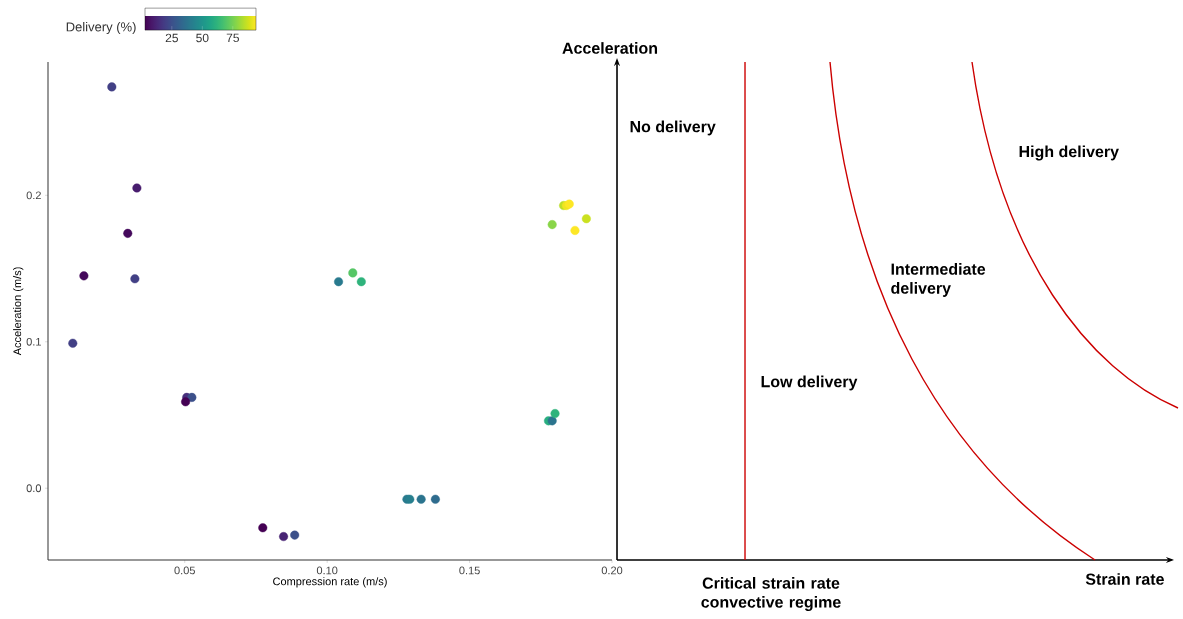 The height and width of the screenshot is (619, 1183). I want to click on text: Critical strain rate convective regime, so click(771, 594).